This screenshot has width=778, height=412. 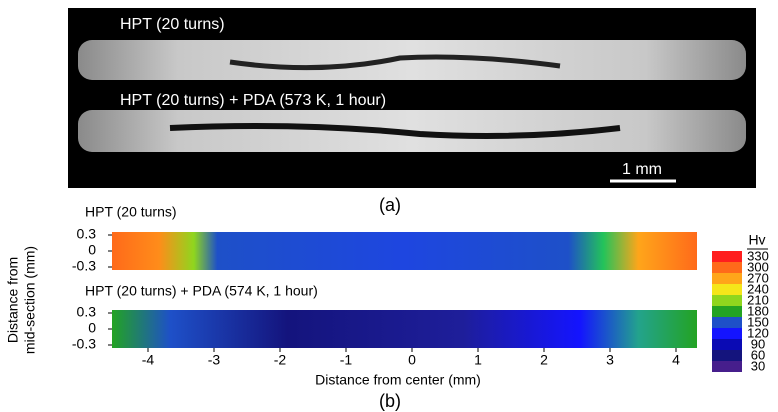 What do you see at coordinates (412, 360) in the screenshot?
I see `x-tick-label: 0` at bounding box center [412, 360].